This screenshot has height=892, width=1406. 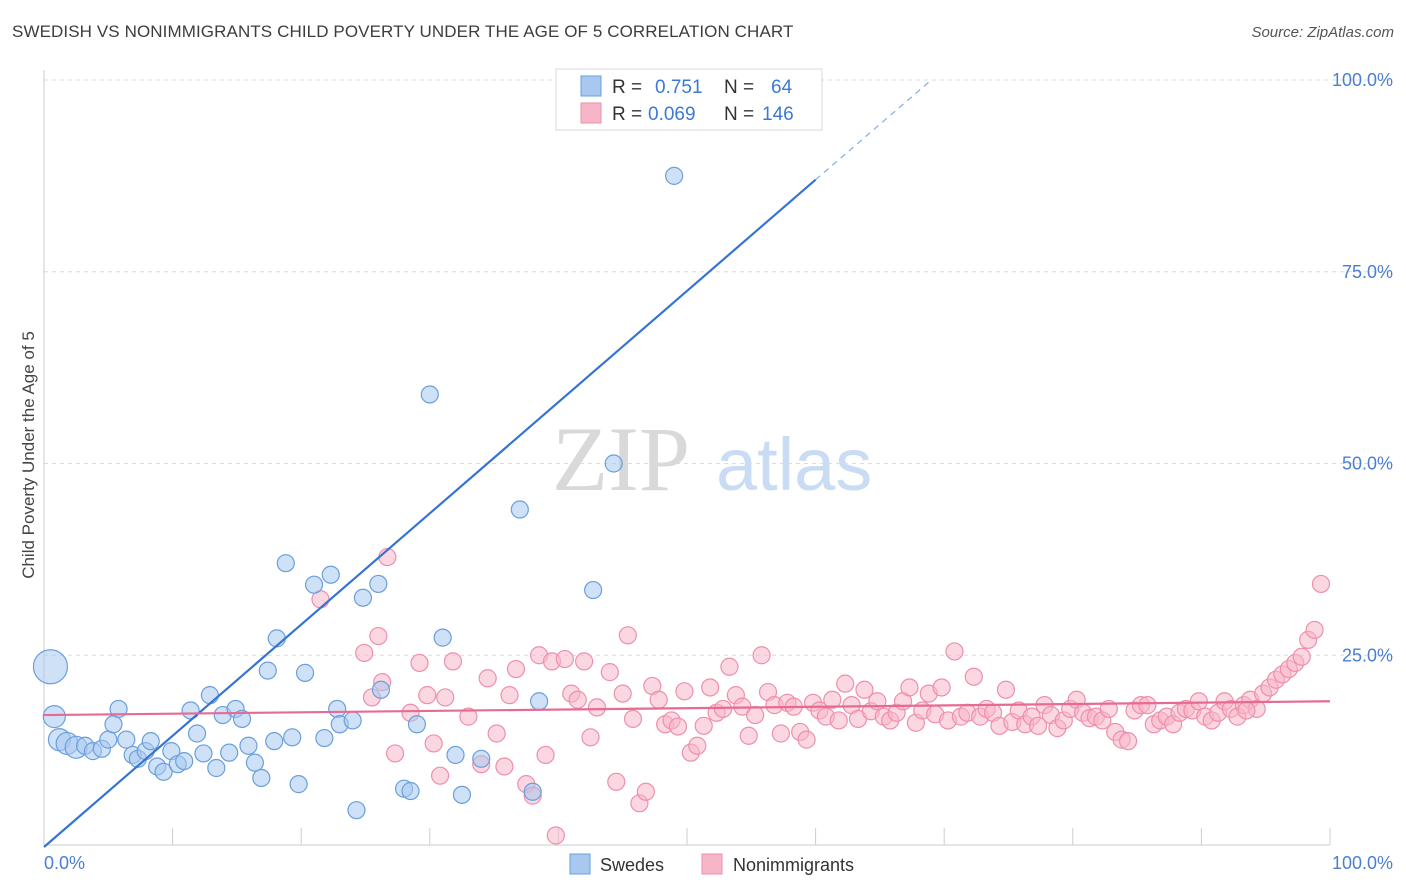 I want to click on stats-box: R = 0.751 N = 64 R = 0.069 N = 146, so click(x=689, y=99).